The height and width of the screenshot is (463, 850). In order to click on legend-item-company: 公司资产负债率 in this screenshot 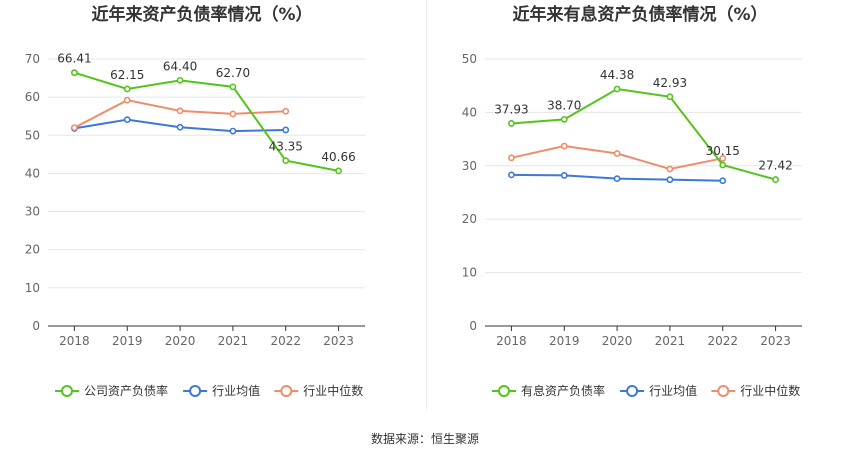, I will do `click(111, 390)`.